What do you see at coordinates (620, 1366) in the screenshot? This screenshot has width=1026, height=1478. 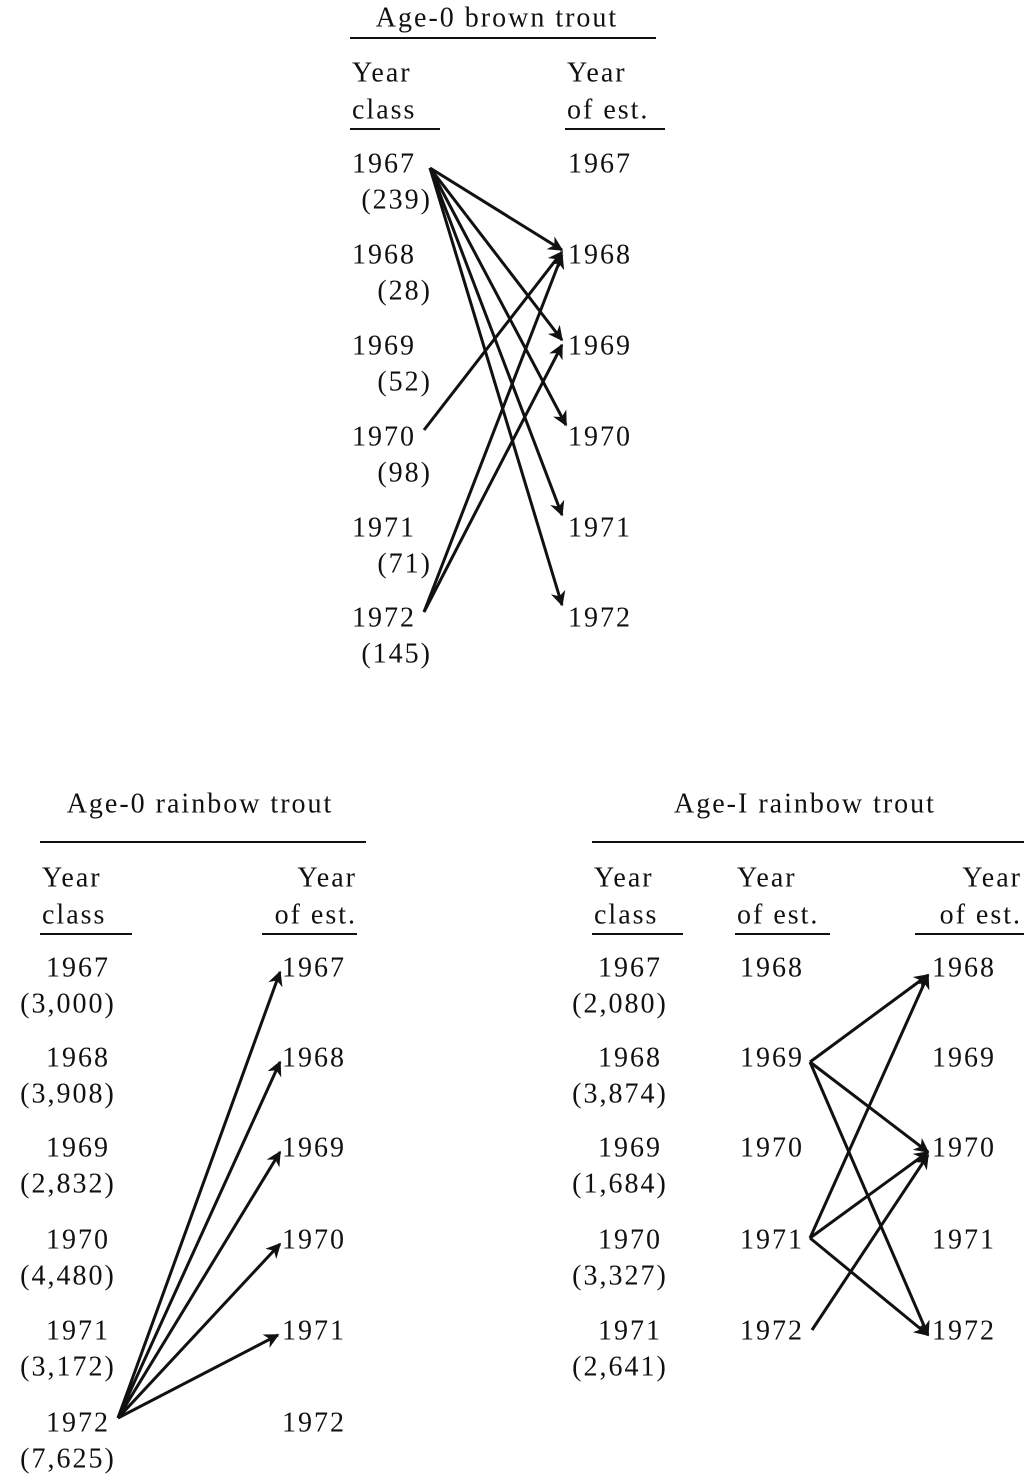 I see `count-label: (2,641)` at bounding box center [620, 1366].